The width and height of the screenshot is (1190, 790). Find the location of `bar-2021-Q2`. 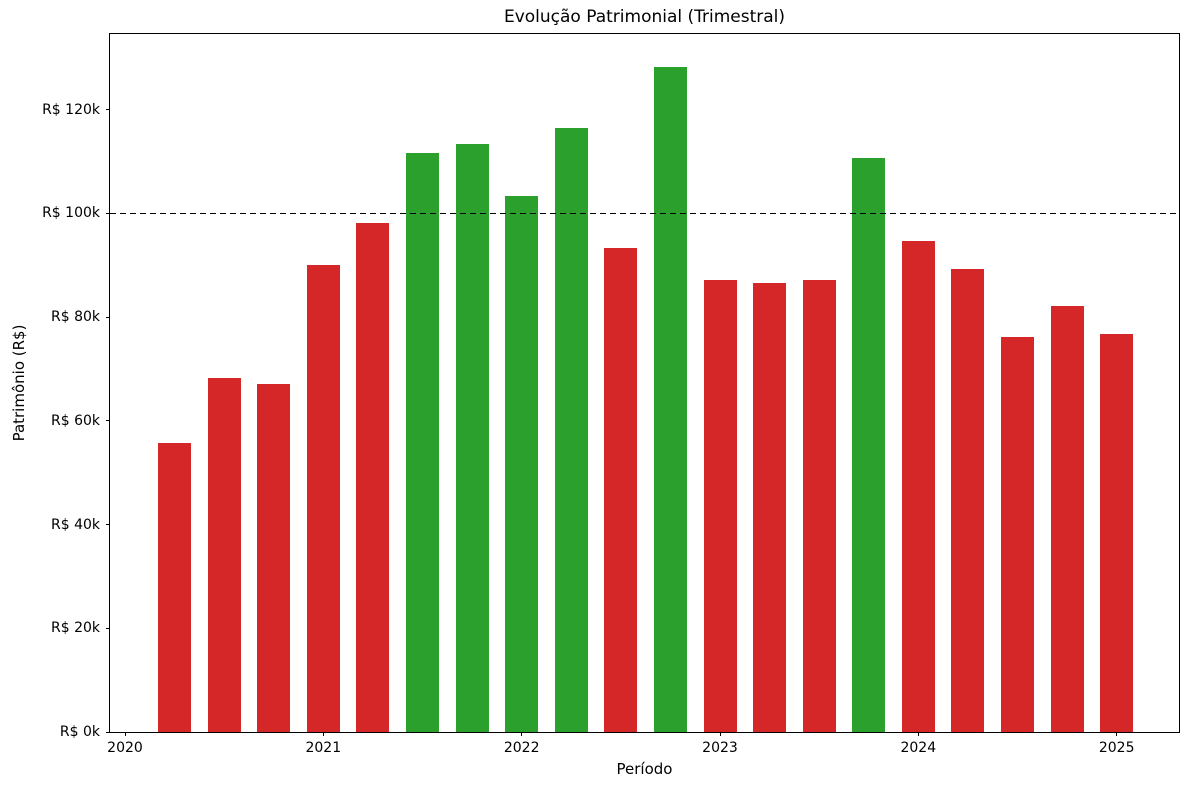

bar-2021-Q2 is located at coordinates (373, 477).